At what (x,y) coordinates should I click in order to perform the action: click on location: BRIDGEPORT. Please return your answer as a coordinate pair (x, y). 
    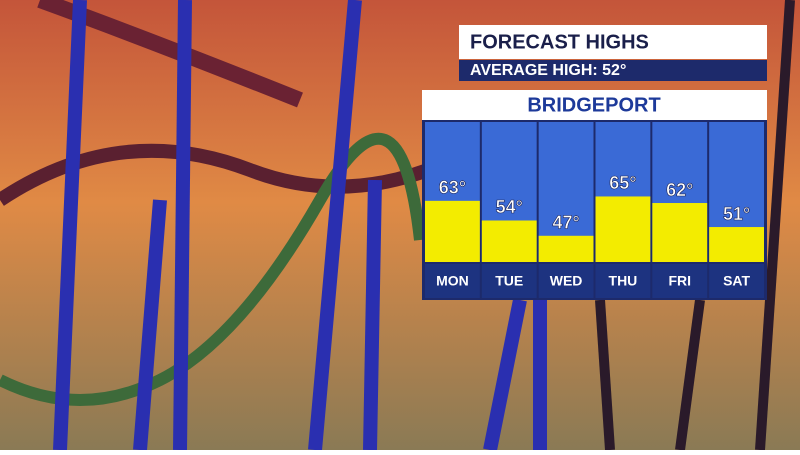
    Looking at the image, I should click on (593, 105).